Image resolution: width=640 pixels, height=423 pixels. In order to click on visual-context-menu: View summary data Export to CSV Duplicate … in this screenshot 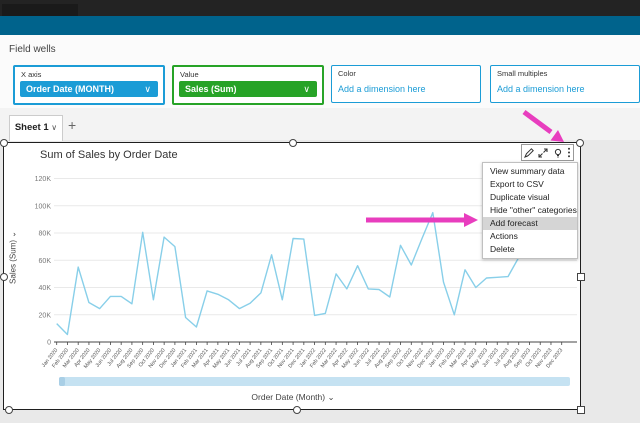, I will do `click(530, 210)`.